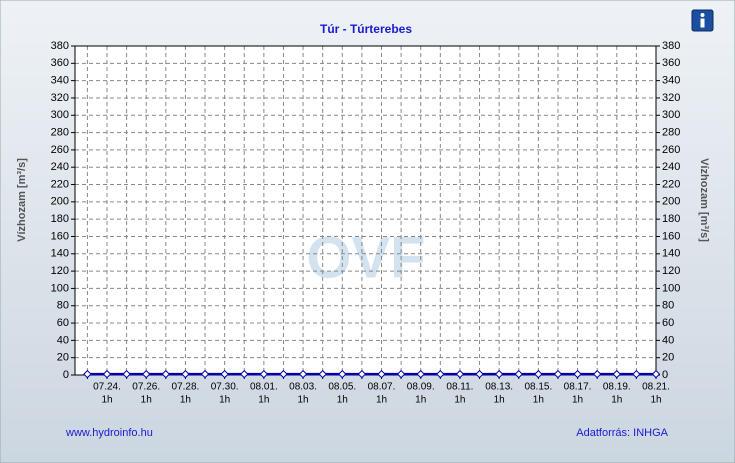  Describe the element at coordinates (668, 340) in the screenshot. I see `y2-tick-label: 40` at that location.